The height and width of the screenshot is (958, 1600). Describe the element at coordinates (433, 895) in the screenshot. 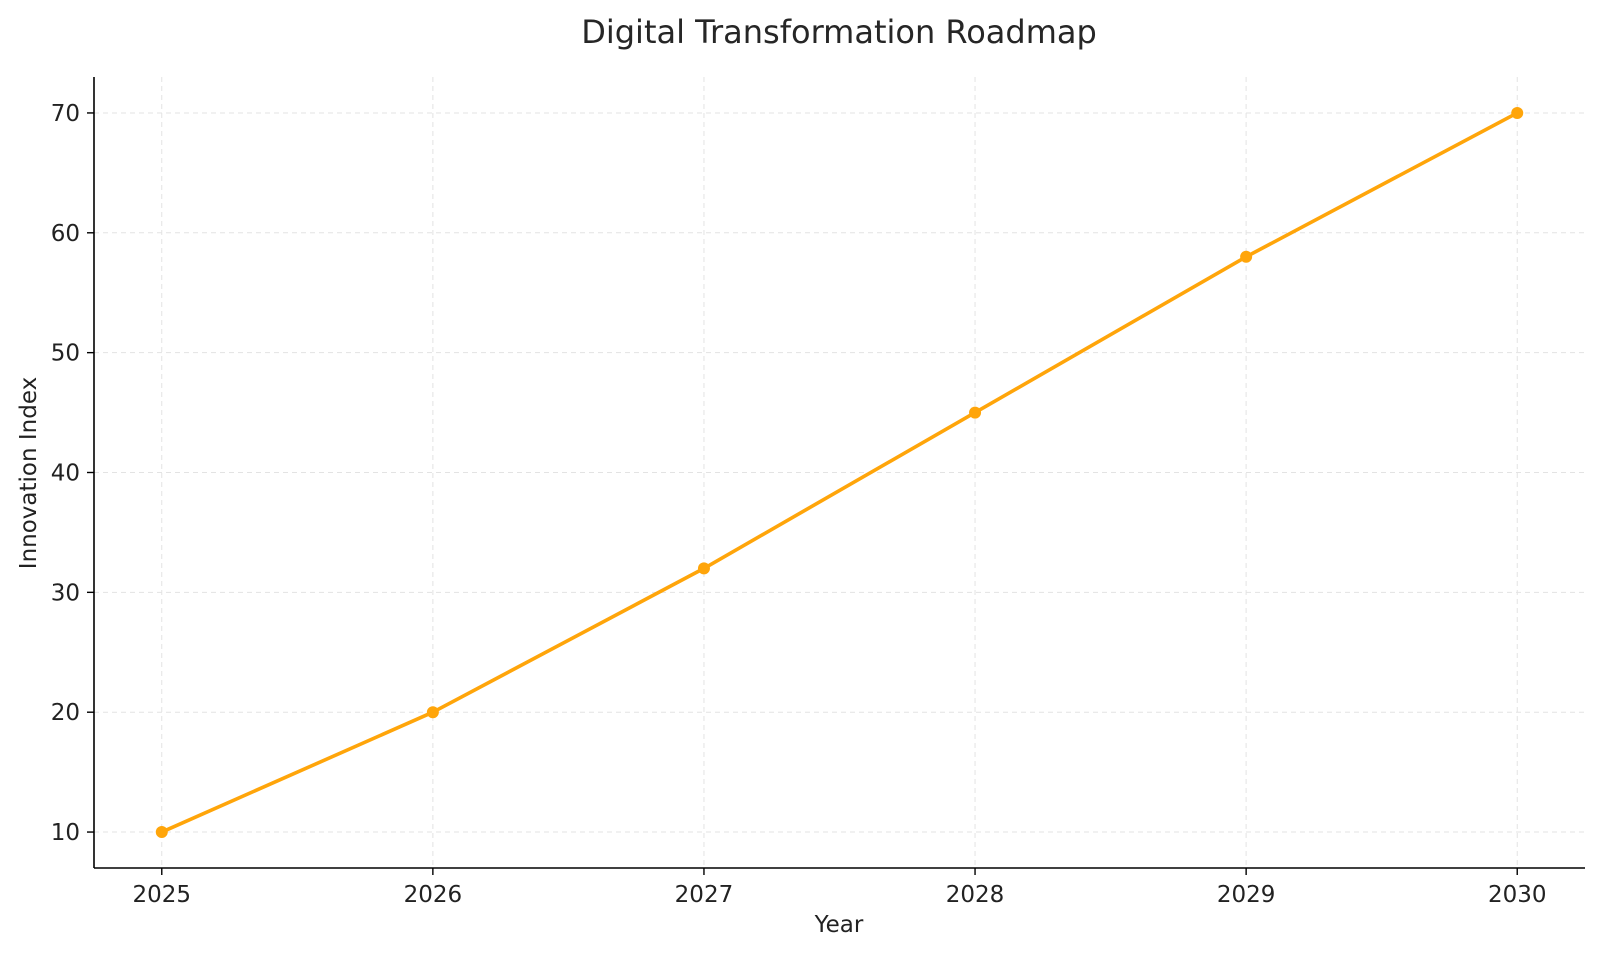

I see `x-tick-label: 2026` at that location.